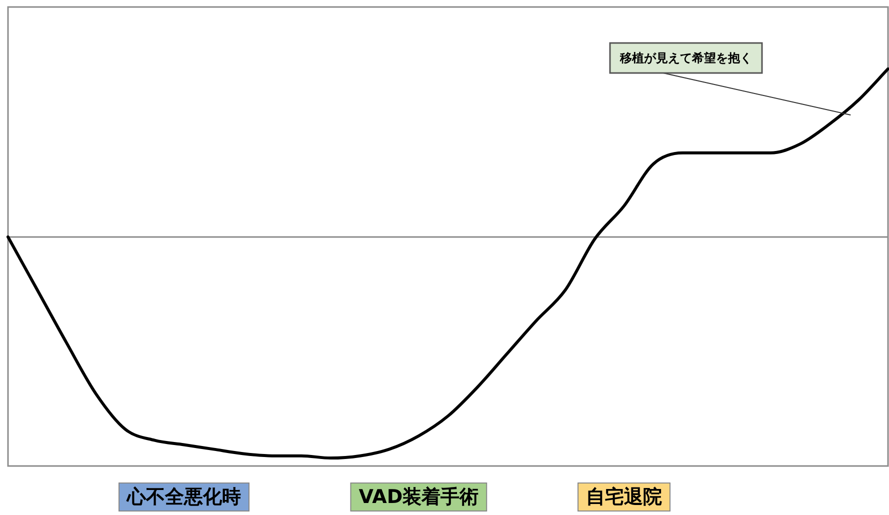 This screenshot has width=889, height=515. I want to click on x-tick-label: 自宅退院, so click(624, 497).